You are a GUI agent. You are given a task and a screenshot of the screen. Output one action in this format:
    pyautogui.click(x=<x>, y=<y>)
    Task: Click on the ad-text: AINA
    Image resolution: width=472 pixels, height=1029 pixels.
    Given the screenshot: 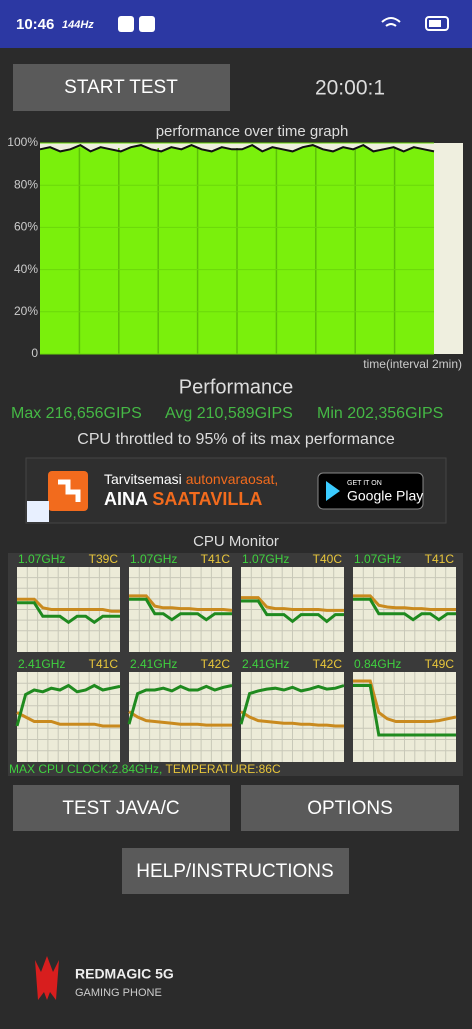 What is the action you would take?
    pyautogui.click(x=128, y=499)
    